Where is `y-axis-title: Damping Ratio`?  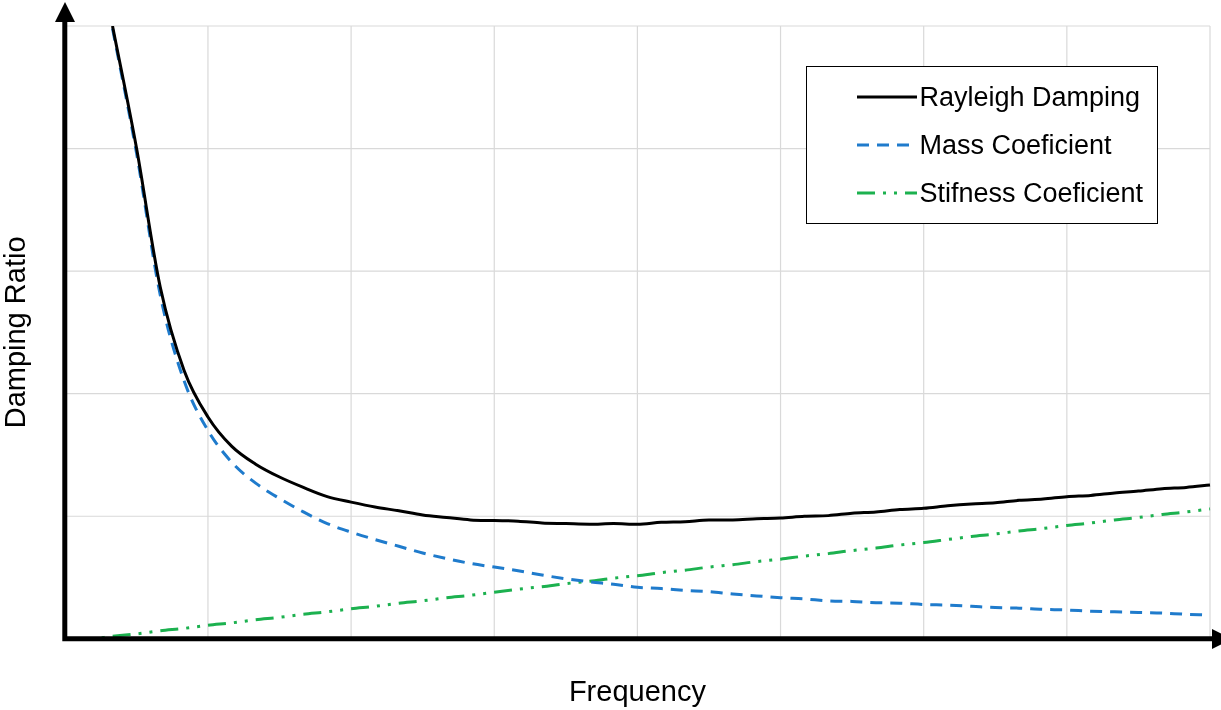
y-axis-title: Damping Ratio is located at coordinates (16, 332).